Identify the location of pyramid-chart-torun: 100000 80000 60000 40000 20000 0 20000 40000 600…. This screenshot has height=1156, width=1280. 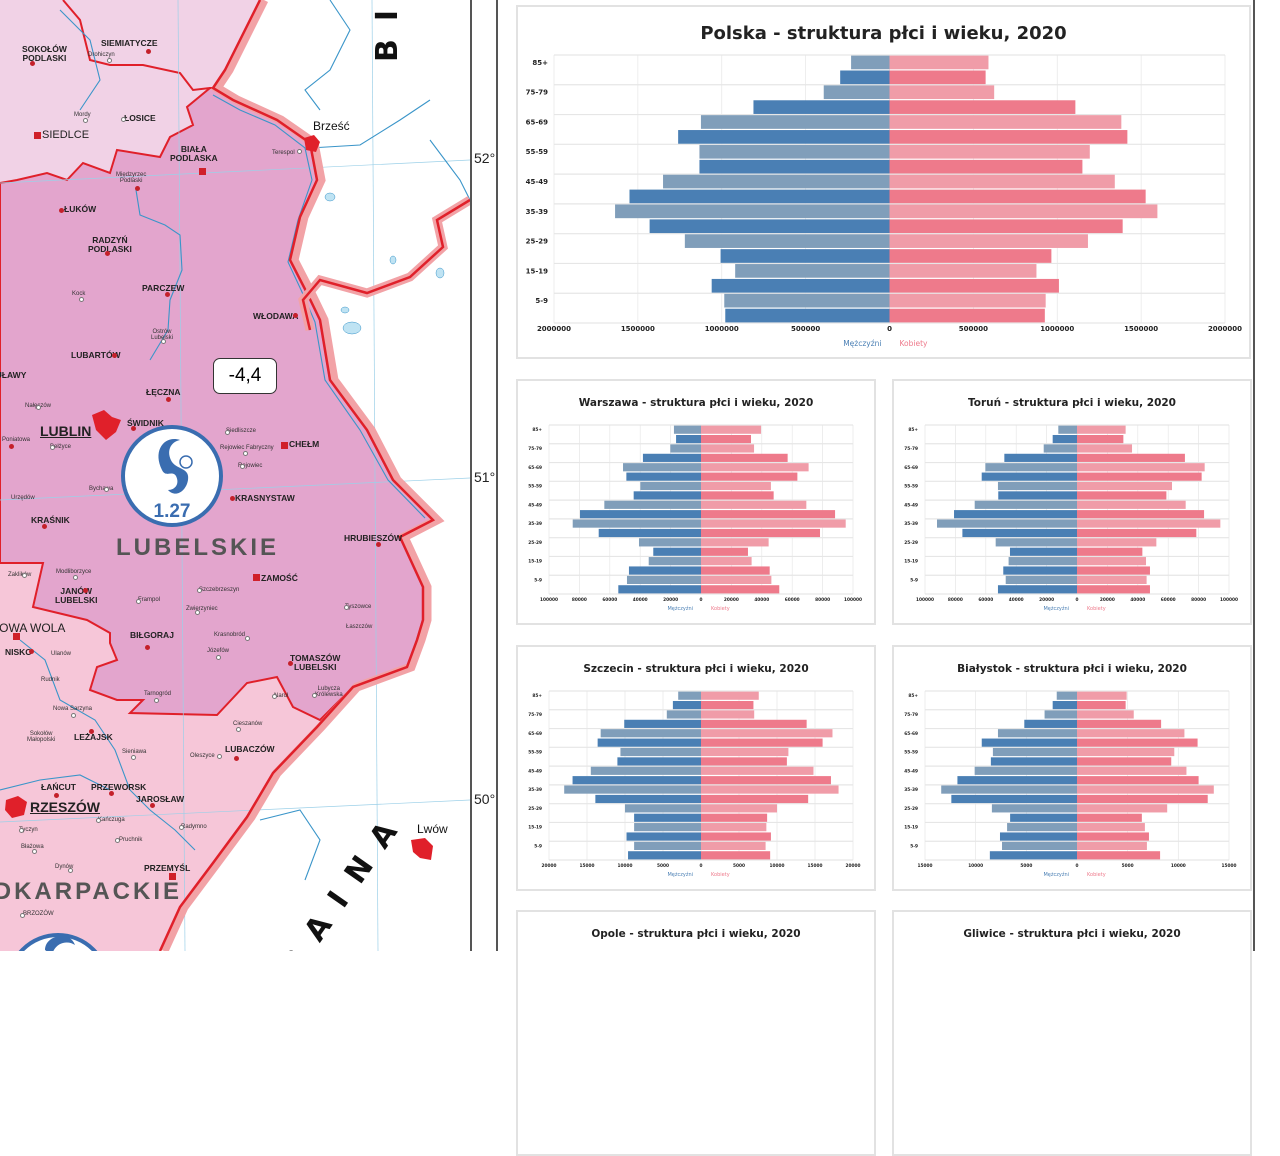
(1071, 518).